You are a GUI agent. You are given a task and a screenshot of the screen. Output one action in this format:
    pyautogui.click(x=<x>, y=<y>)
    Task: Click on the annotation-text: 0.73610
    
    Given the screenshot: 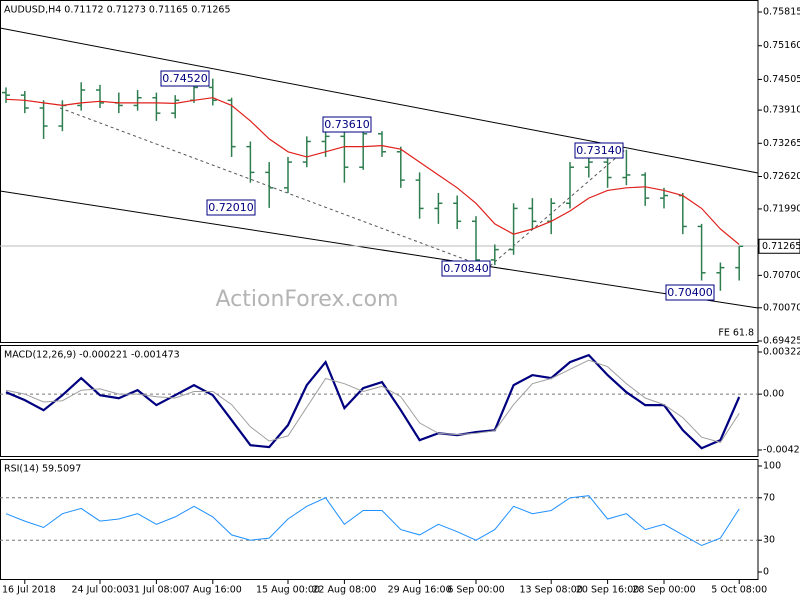 What is the action you would take?
    pyautogui.click(x=347, y=124)
    